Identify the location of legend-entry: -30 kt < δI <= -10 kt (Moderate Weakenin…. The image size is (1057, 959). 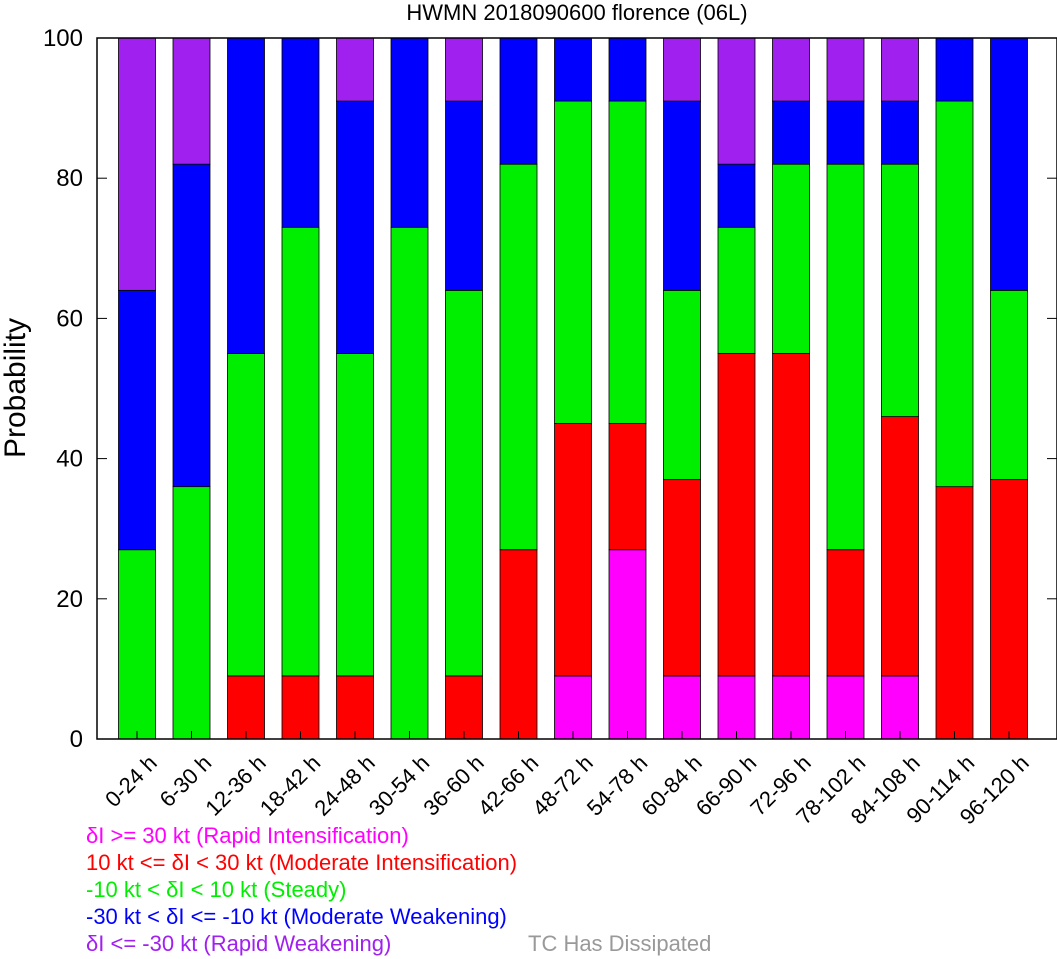
(296, 916).